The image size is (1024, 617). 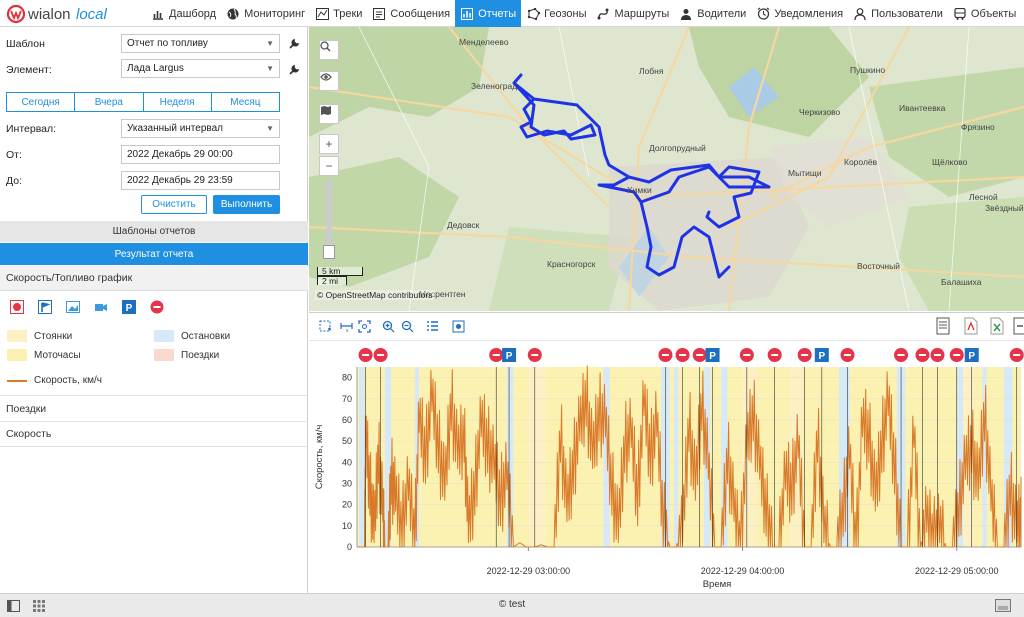 What do you see at coordinates (183, 13) in the screenshot?
I see `nav-item-dashboard: Дашборд` at bounding box center [183, 13].